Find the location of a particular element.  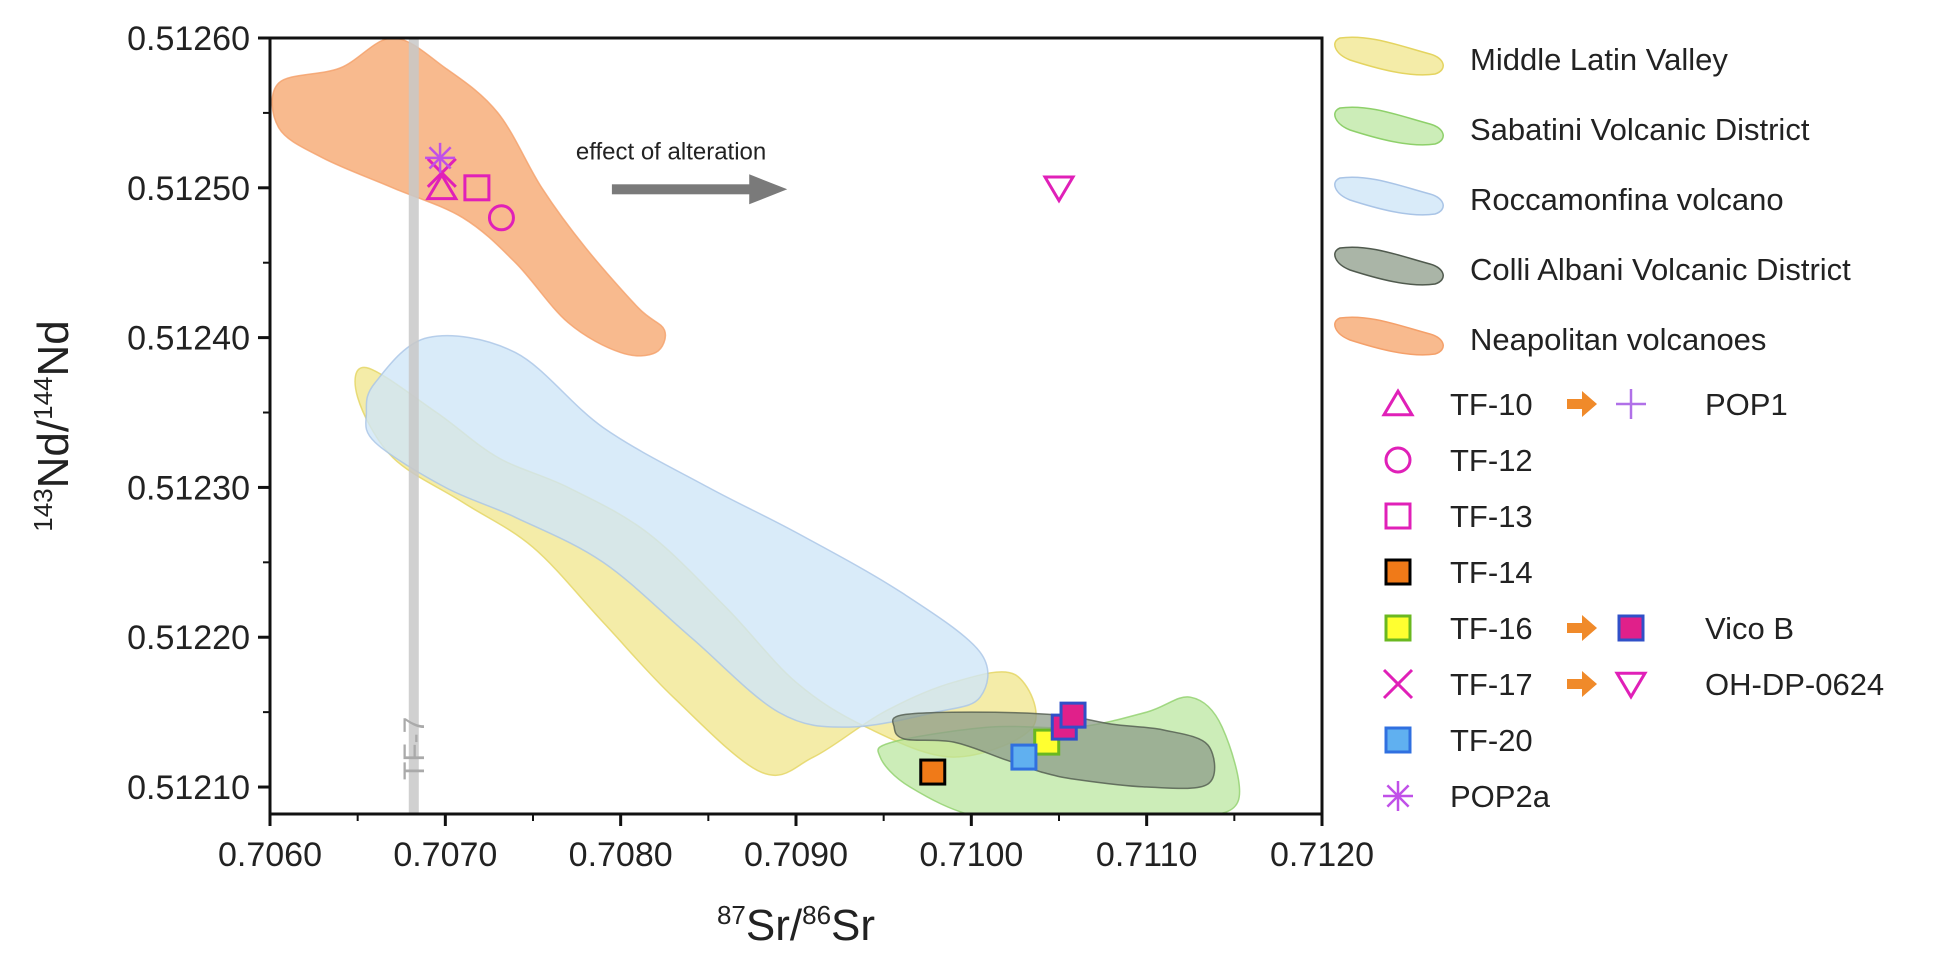

legend-marker-pop1 is located at coordinates (1631, 404).